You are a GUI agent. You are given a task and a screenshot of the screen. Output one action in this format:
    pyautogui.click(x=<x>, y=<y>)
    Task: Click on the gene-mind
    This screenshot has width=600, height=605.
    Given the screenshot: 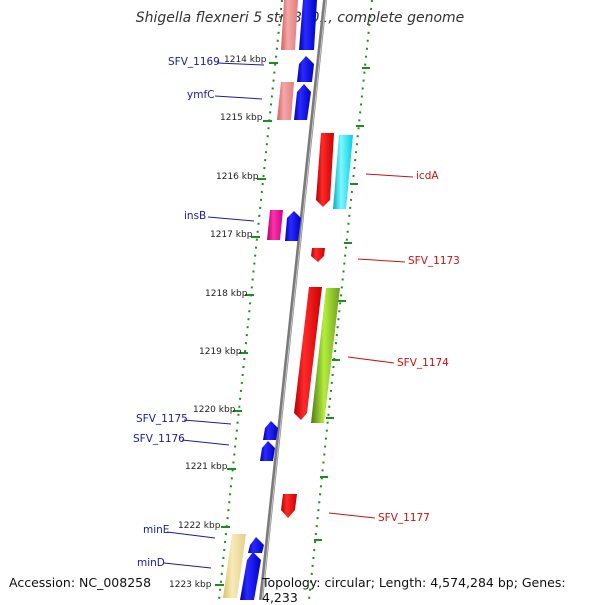 What is the action you would take?
    pyautogui.click(x=250, y=576)
    